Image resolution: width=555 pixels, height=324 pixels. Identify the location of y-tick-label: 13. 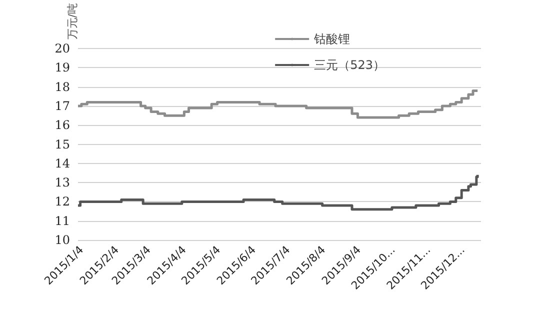
(62, 183).